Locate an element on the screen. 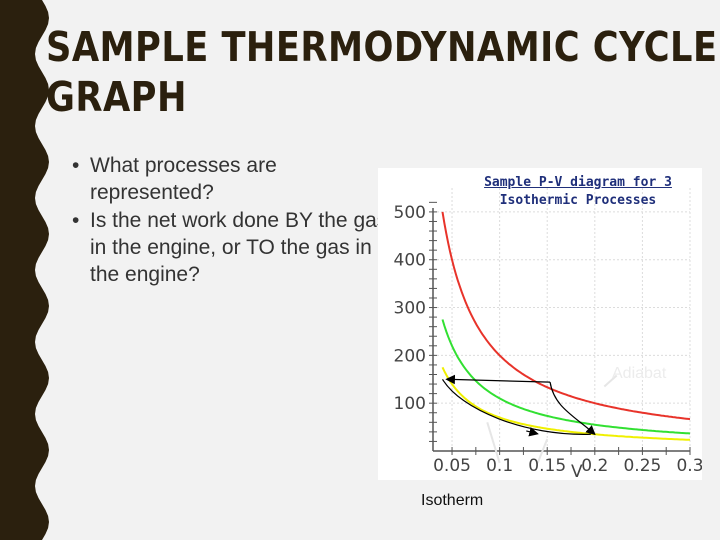 The image size is (720, 540). x-tick-label: 0.05 is located at coordinates (452, 466).